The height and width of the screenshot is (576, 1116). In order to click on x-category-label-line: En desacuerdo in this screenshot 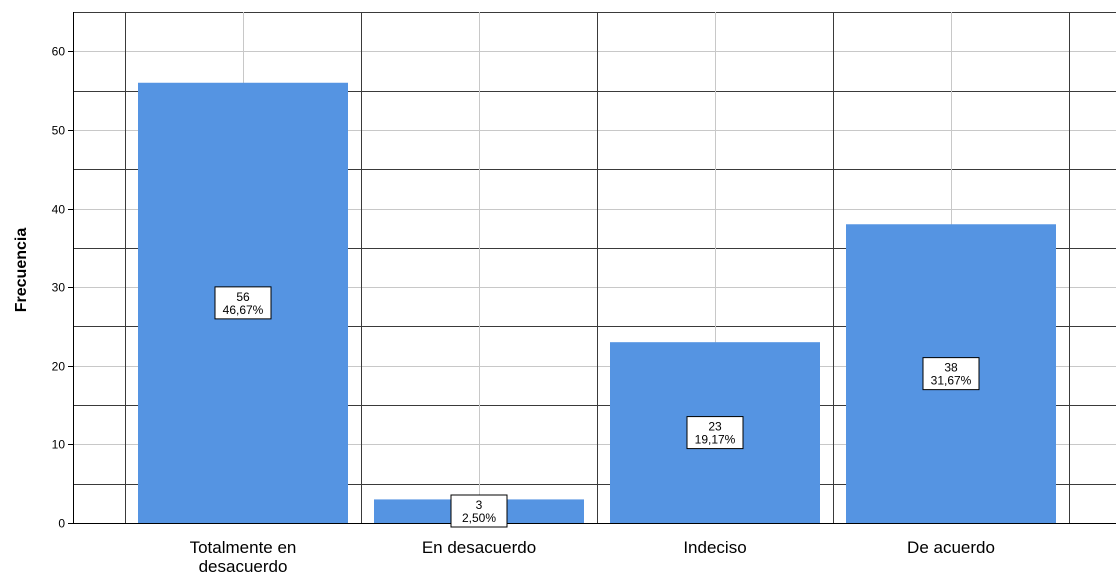, I will do `click(479, 547)`.